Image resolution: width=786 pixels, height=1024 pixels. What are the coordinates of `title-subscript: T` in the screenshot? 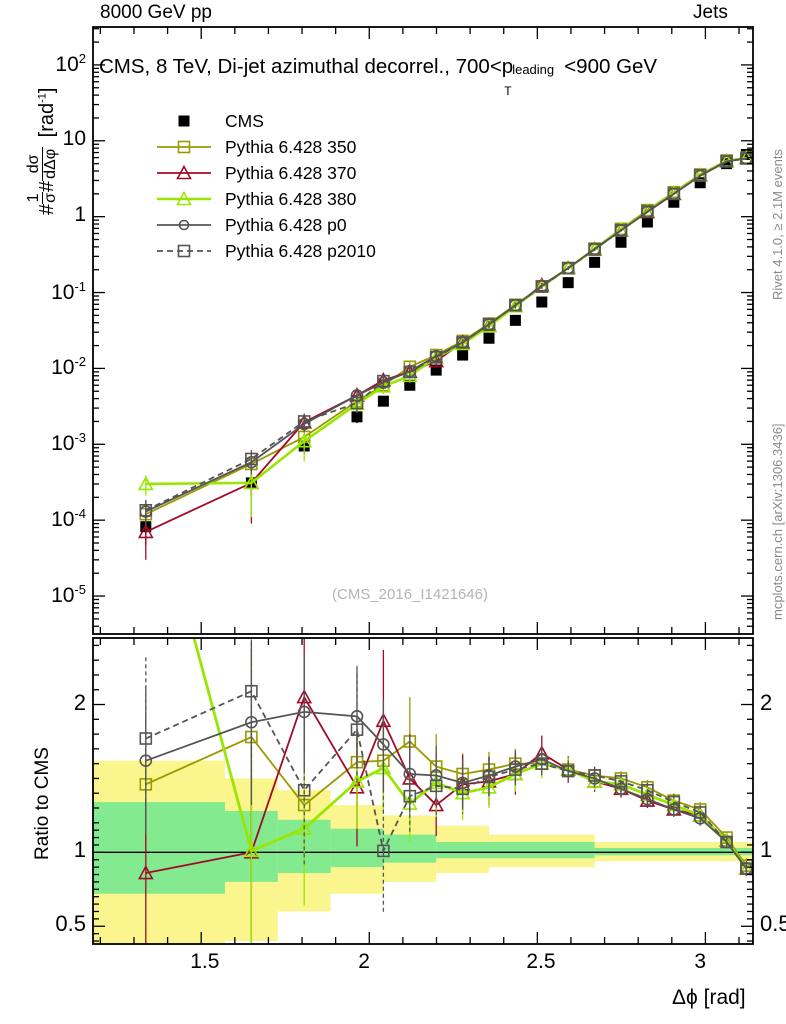 It's located at (508, 91).